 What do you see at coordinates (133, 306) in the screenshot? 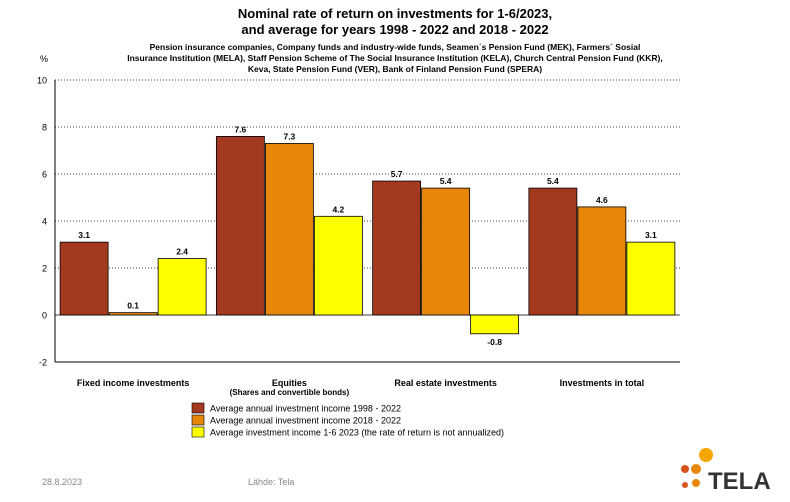
I see `data-label: 0.1` at bounding box center [133, 306].